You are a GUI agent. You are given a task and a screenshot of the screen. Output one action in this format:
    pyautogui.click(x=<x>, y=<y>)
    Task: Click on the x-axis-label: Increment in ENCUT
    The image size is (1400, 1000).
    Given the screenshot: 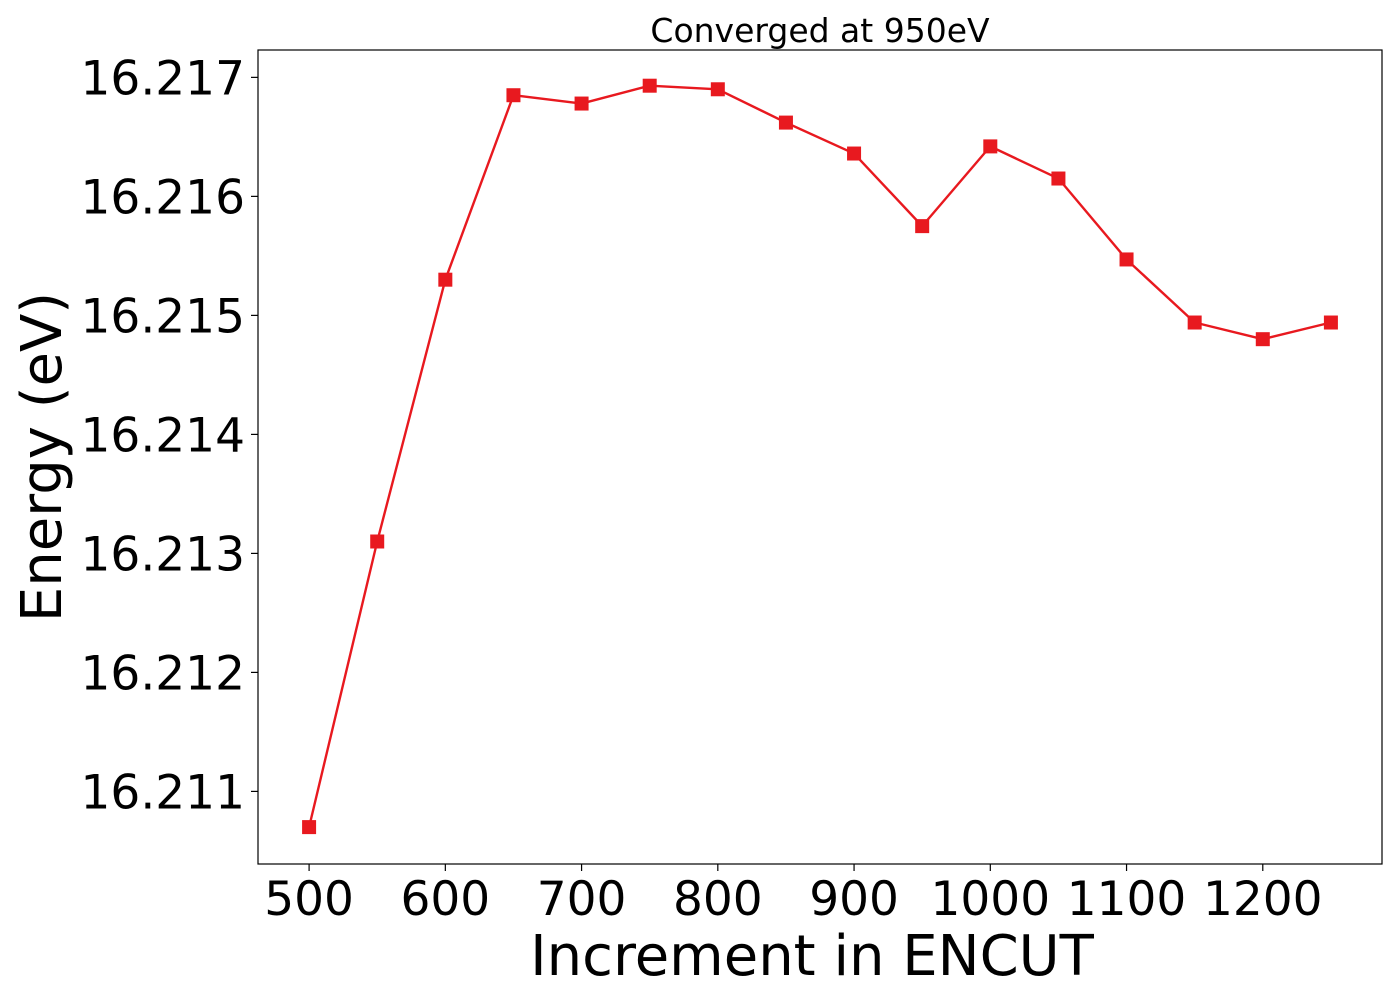 What is the action you would take?
    pyautogui.click(x=812, y=956)
    